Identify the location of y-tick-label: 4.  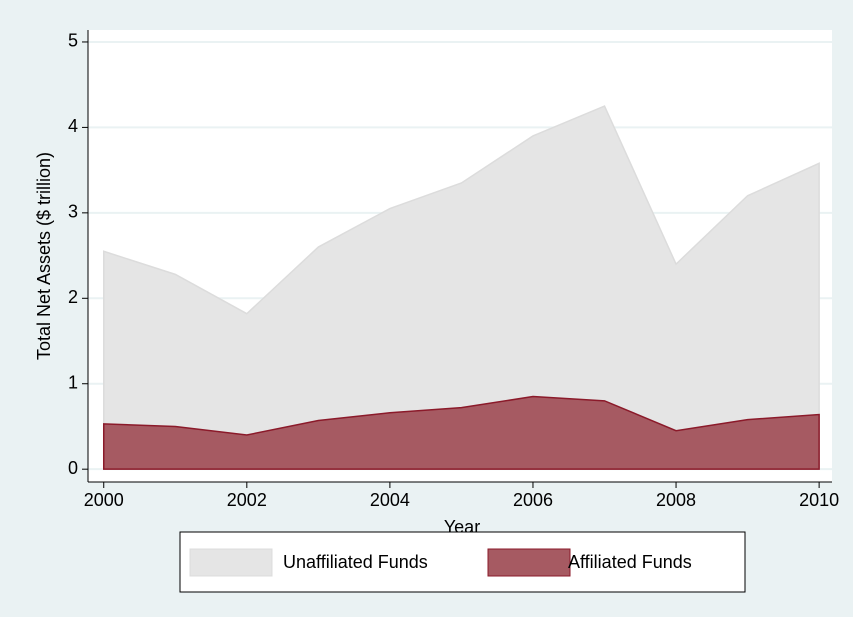
(73, 126).